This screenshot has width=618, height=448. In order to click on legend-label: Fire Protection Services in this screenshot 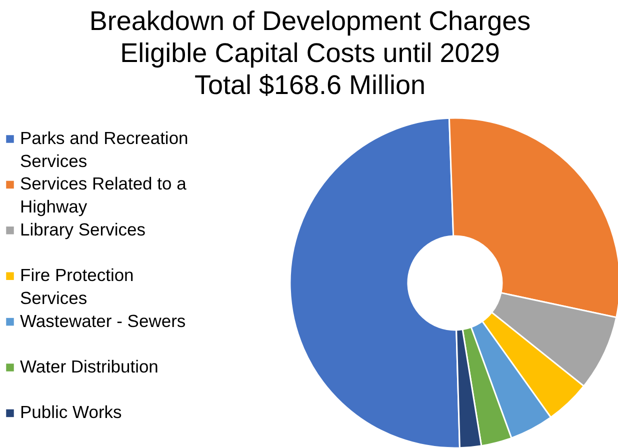, I will do `click(77, 286)`.